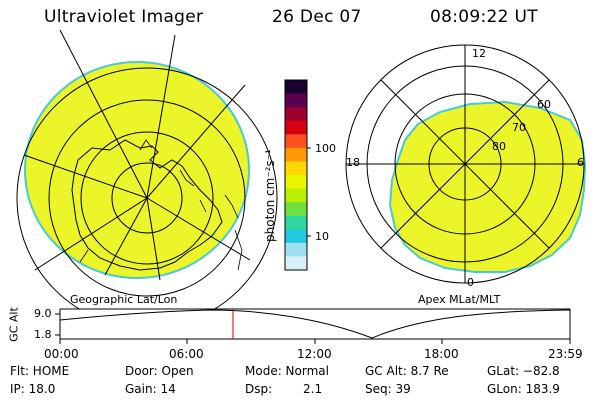  Describe the element at coordinates (14, 324) in the screenshot. I see `altitude-ylabel: GC Alt` at that location.